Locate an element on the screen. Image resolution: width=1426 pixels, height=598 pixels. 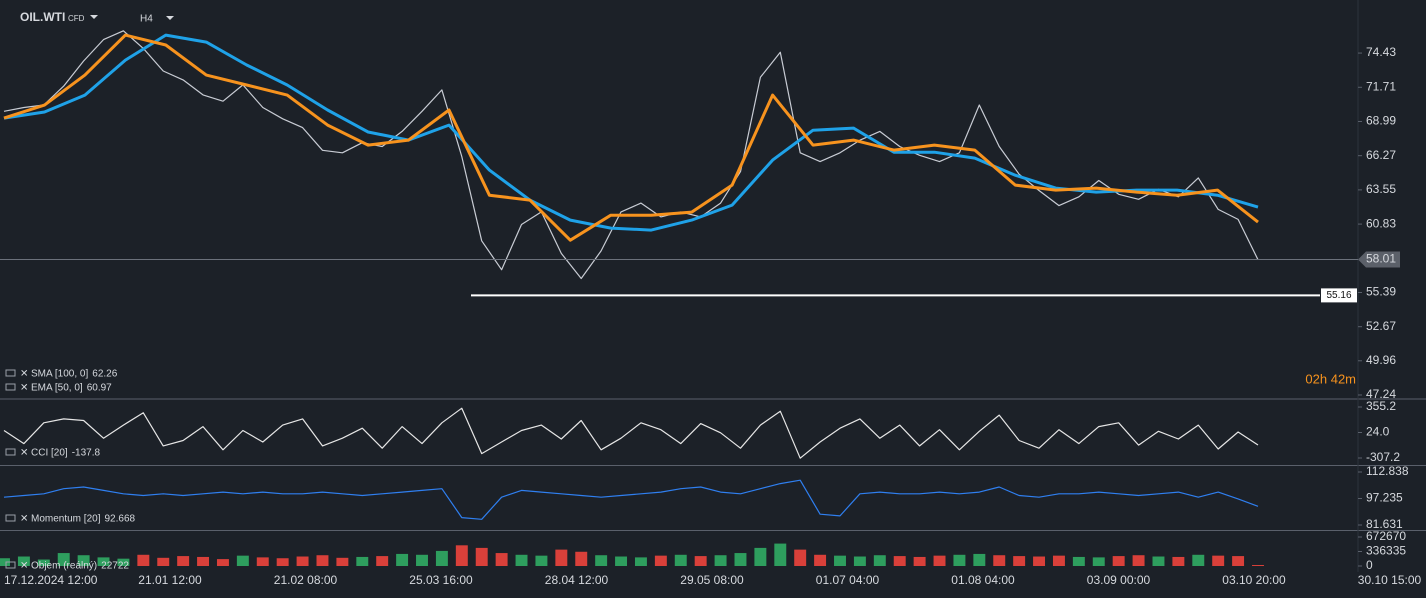
symbol: OIL.WTI is located at coordinates (42, 17).